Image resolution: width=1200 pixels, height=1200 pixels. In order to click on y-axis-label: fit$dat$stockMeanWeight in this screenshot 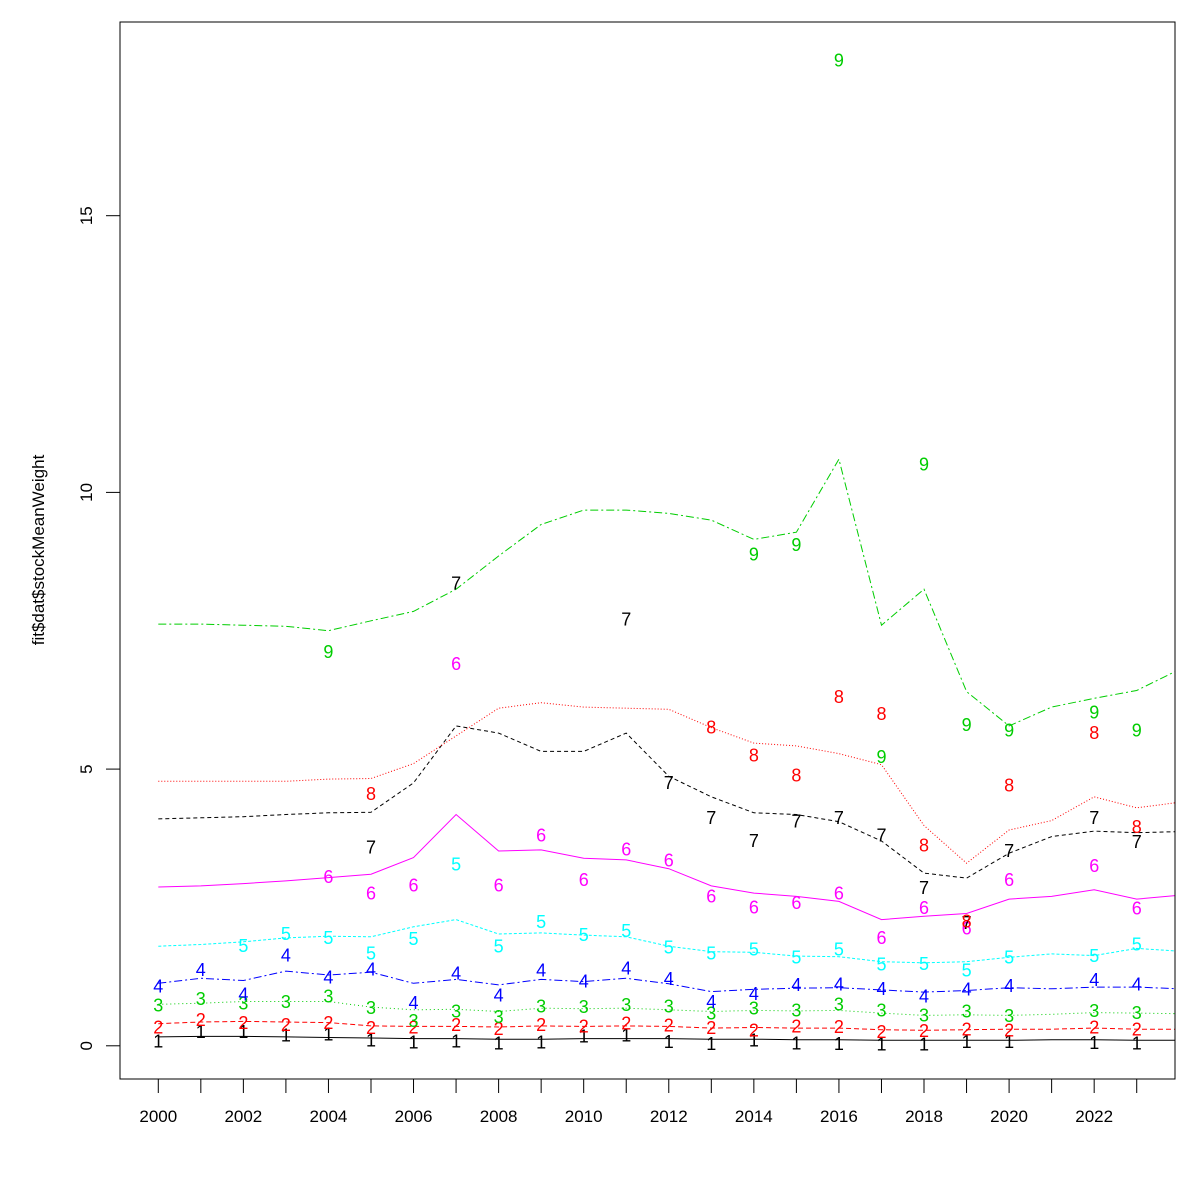, I will do `click(38, 549)`.